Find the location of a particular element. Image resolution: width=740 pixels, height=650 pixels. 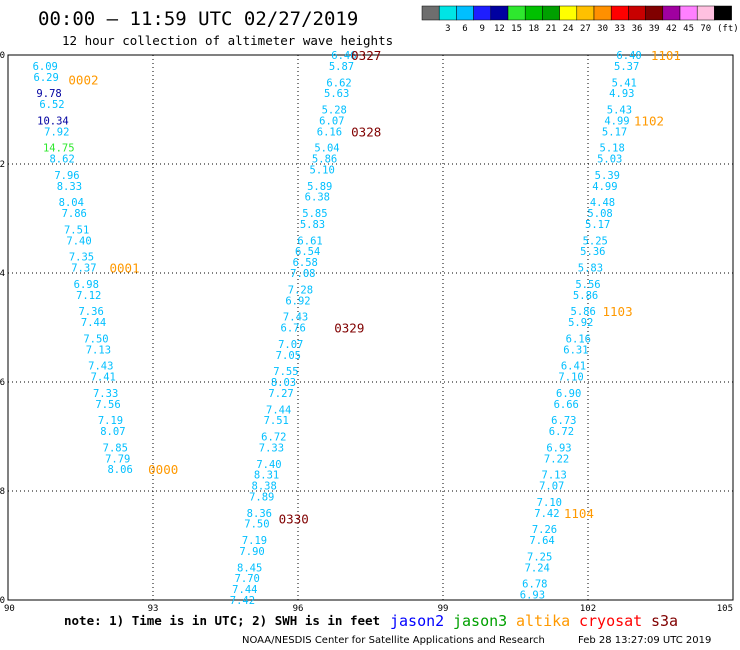

pass-time-label: 0328 is located at coordinates (366, 131).